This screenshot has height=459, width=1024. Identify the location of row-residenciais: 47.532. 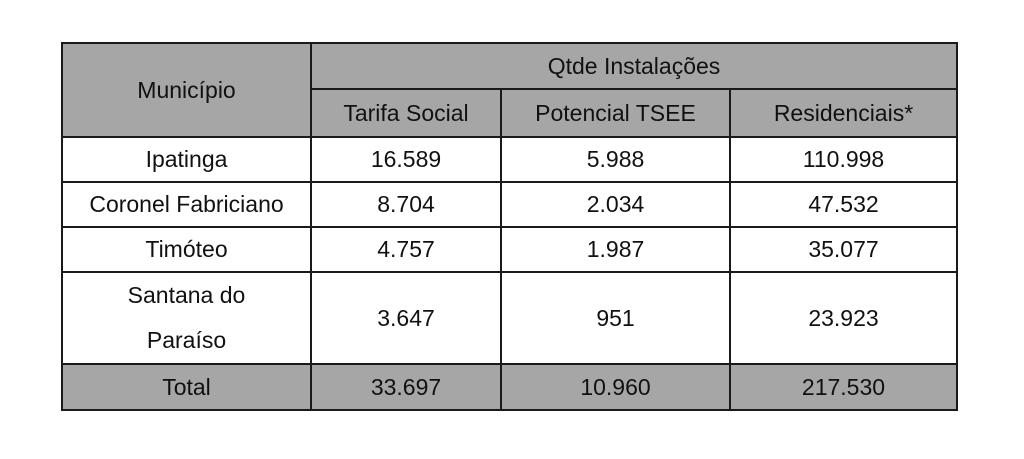
(843, 204).